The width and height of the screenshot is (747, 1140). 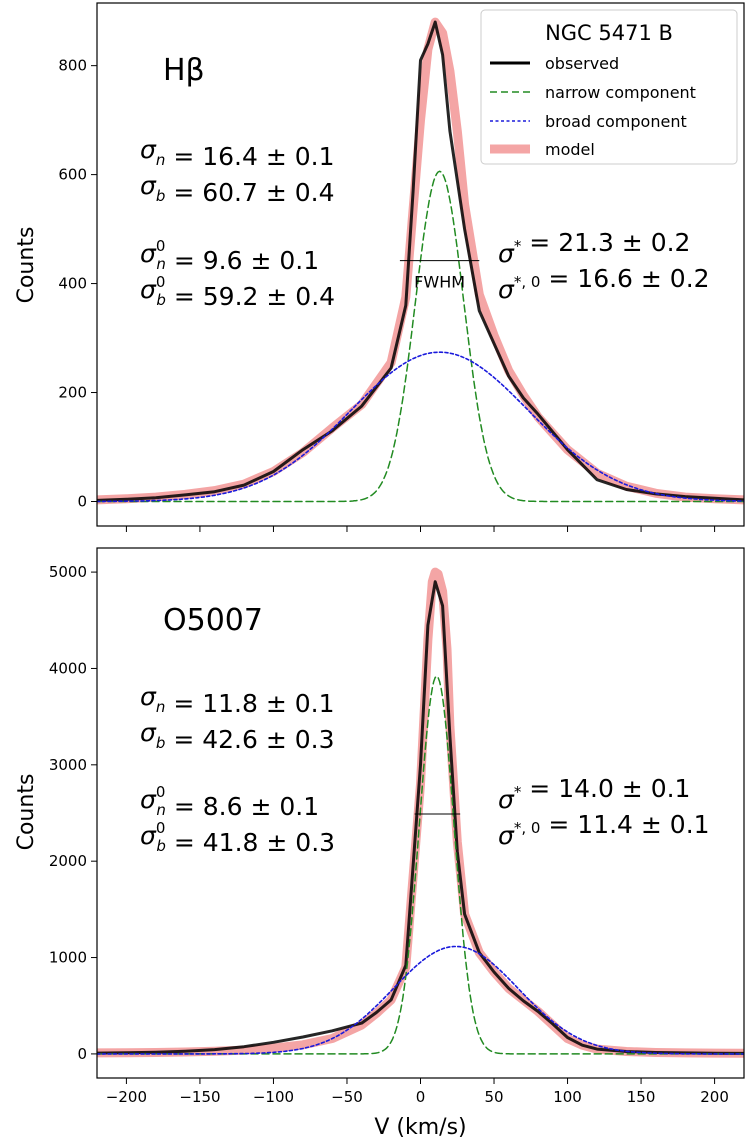 What do you see at coordinates (68, 861) in the screenshot?
I see `y-tick-label: 2000` at bounding box center [68, 861].